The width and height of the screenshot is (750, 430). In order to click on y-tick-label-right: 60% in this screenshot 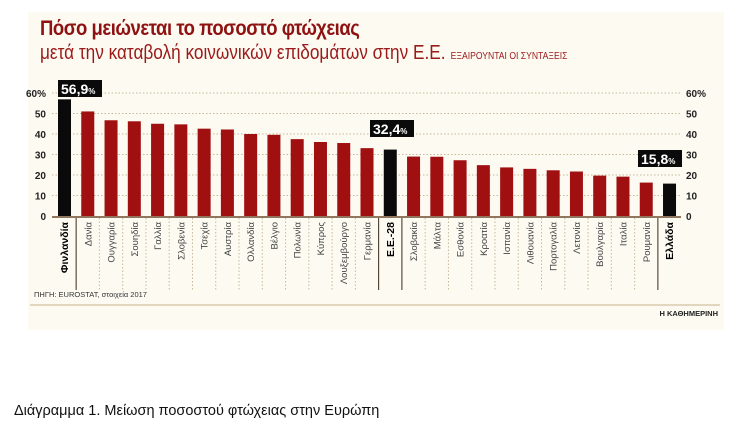, I will do `click(696, 94)`.